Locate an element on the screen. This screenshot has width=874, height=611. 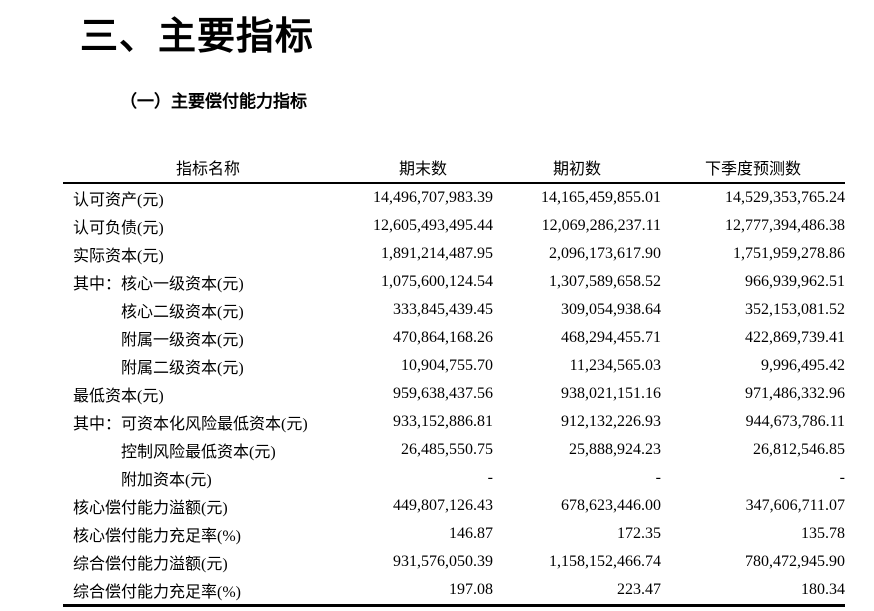
column-header-indicator-name: 指标名称 is located at coordinates (207, 169).